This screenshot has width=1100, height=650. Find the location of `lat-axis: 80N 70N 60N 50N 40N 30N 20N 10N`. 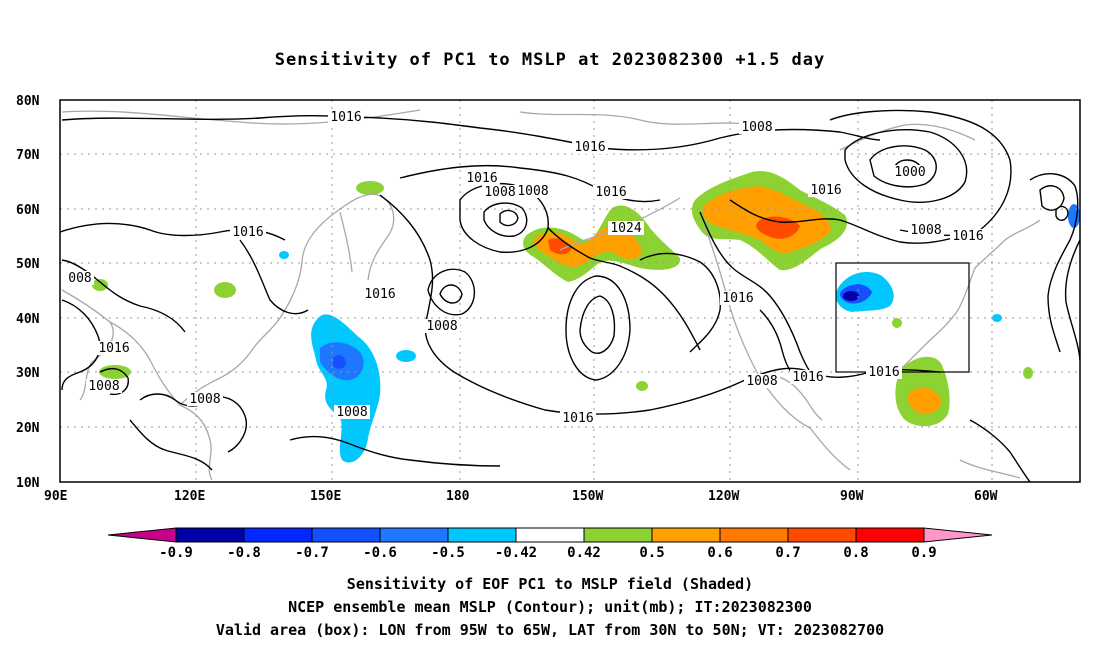

lat-axis: 80N 70N 60N 50N 40N 30N 20N 10N is located at coordinates (28, 292).